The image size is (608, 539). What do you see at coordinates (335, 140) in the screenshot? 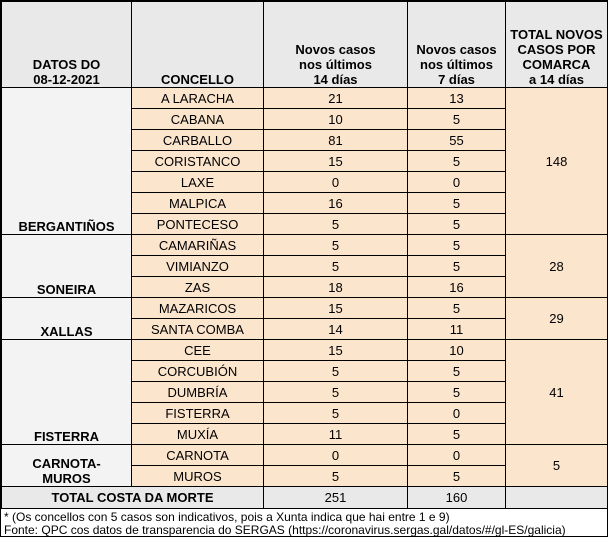
I see `cases-14d-cell: 81` at bounding box center [335, 140].